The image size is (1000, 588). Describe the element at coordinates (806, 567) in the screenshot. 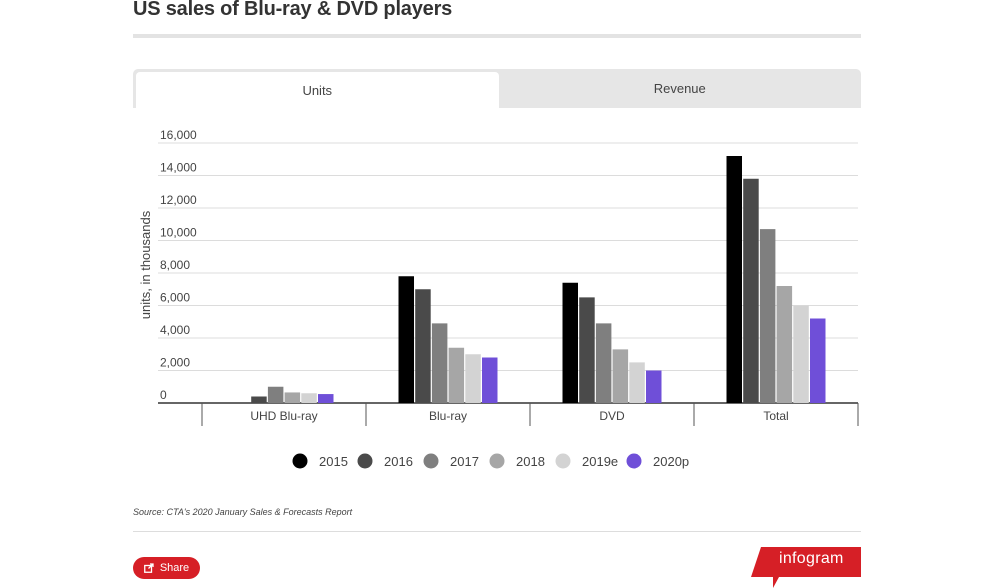

I see `infogram-logo` at that location.